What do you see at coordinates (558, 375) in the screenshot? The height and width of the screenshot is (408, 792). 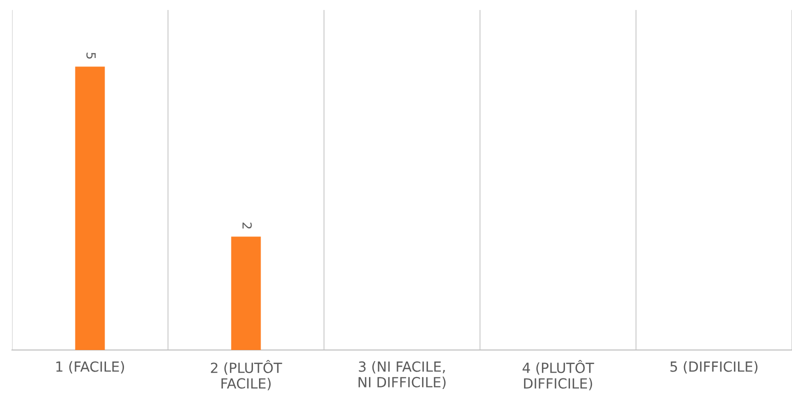 I see `x-tick-label: 4 (PLUTÔT DIFFICILE)` at bounding box center [558, 375].